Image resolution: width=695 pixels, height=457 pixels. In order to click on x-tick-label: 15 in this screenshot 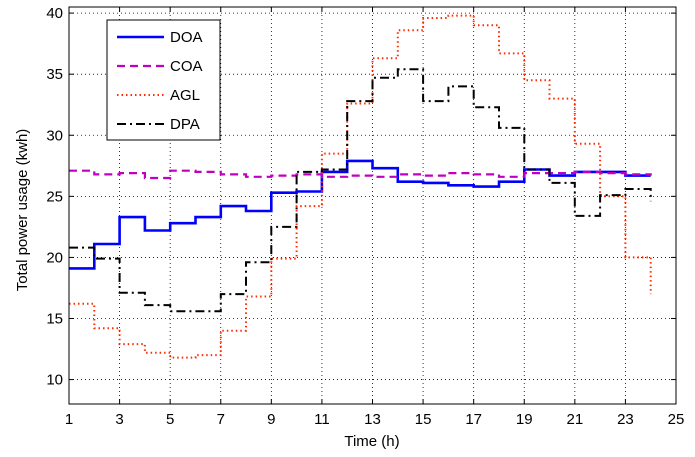, I will do `click(423, 419)`.